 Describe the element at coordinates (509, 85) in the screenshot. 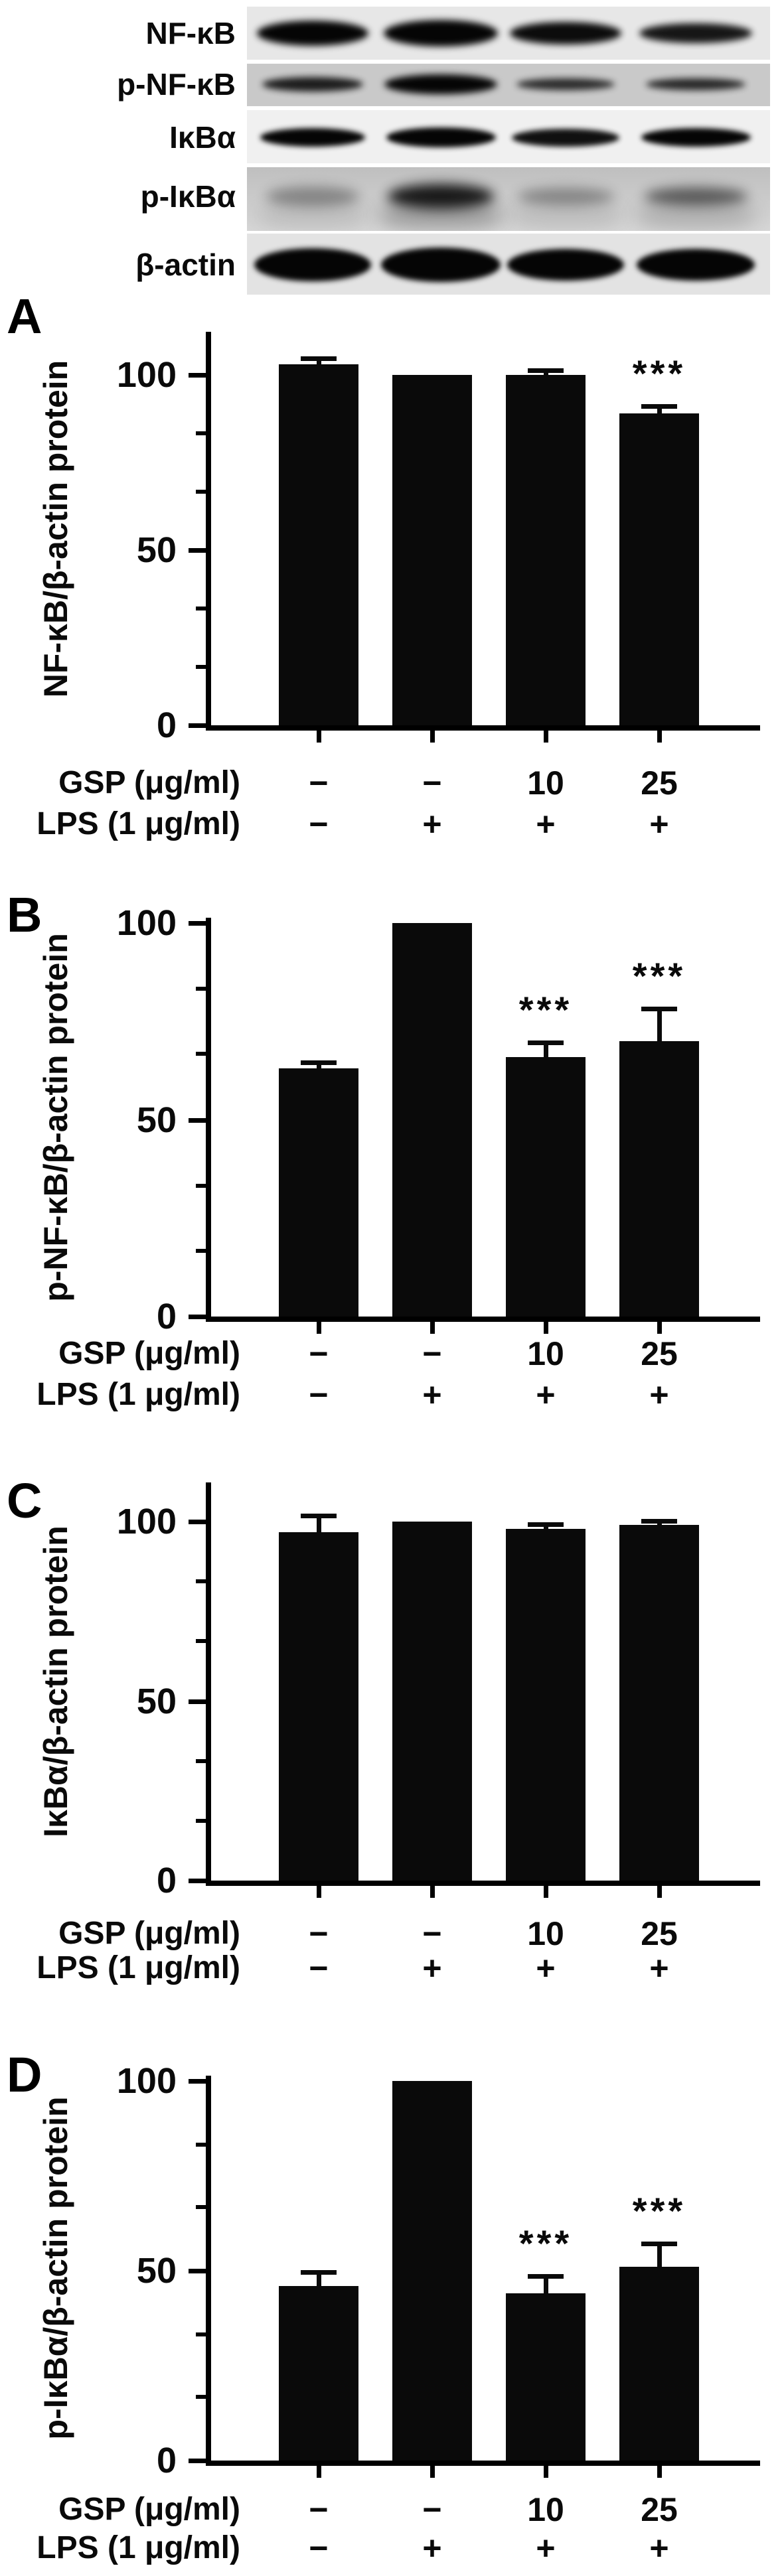

I see `blot-strip-p-nf-kb` at that location.